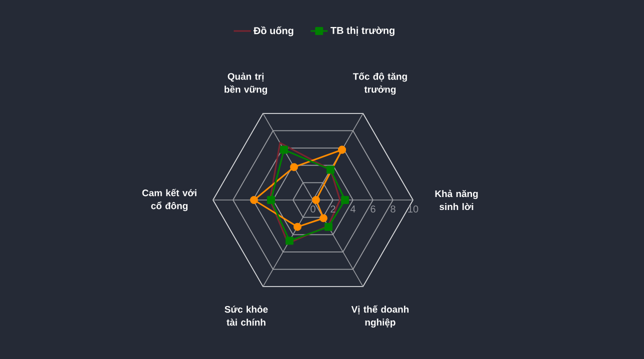 The width and height of the screenshot is (644, 359). Describe the element at coordinates (362, 31) in the screenshot. I see `legend-label: TB thị trường` at that location.